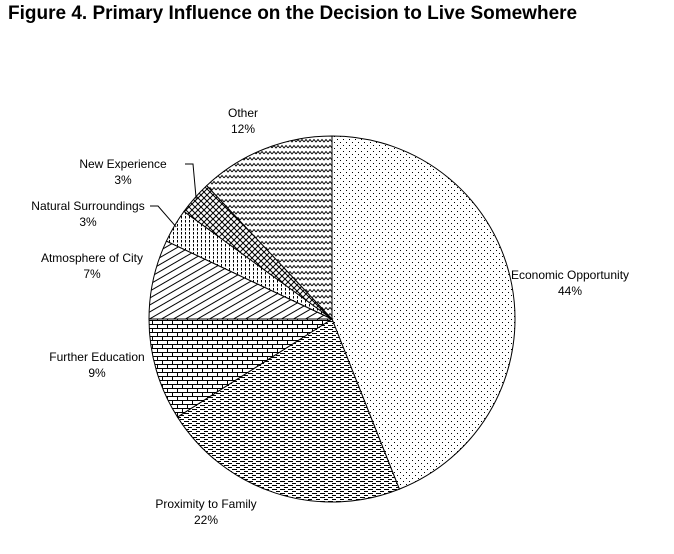 This screenshot has height=554, width=674. I want to click on slice-label-other: Other 12%, so click(243, 121).